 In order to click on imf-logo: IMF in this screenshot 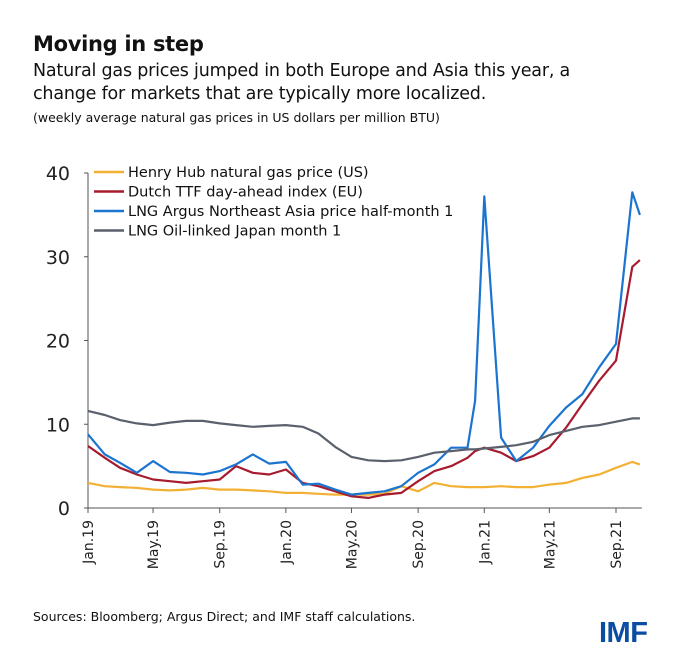, I will do `click(623, 633)`.